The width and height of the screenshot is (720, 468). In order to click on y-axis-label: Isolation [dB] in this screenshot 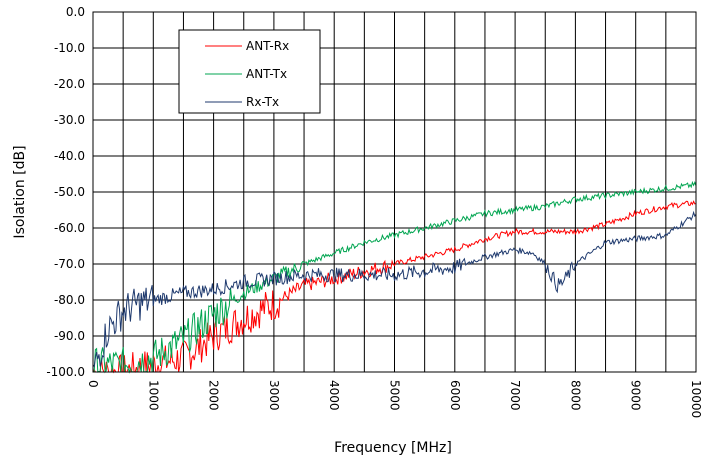, I will do `click(20, 191)`.